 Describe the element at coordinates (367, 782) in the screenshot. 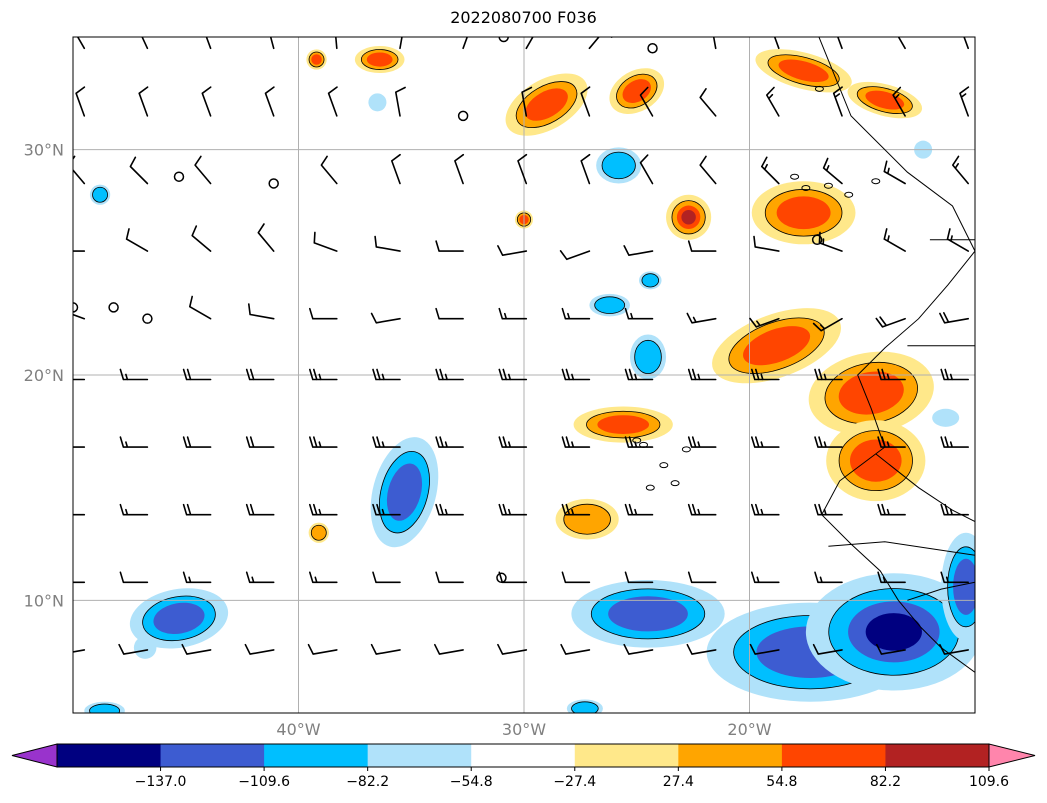

I see `colorbar-tick-label: −82.2` at that location.